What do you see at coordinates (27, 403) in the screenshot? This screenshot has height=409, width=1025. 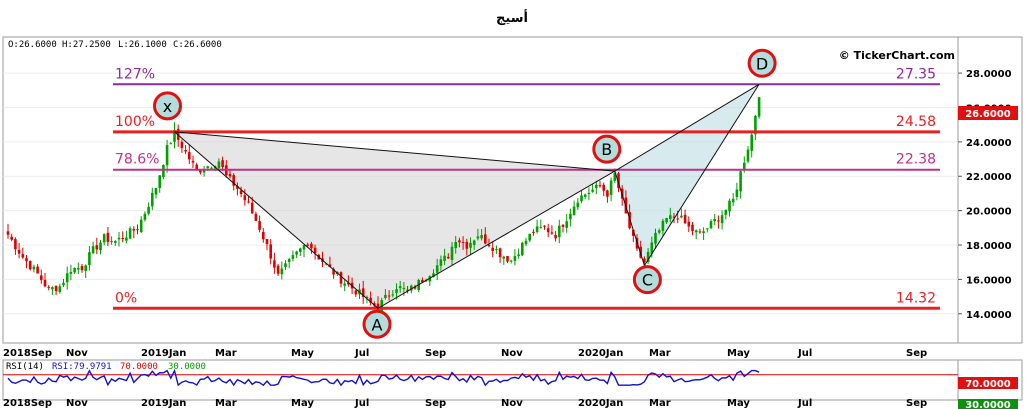 I see `x-tick-label-rsi: 2018Sep` at bounding box center [27, 403].